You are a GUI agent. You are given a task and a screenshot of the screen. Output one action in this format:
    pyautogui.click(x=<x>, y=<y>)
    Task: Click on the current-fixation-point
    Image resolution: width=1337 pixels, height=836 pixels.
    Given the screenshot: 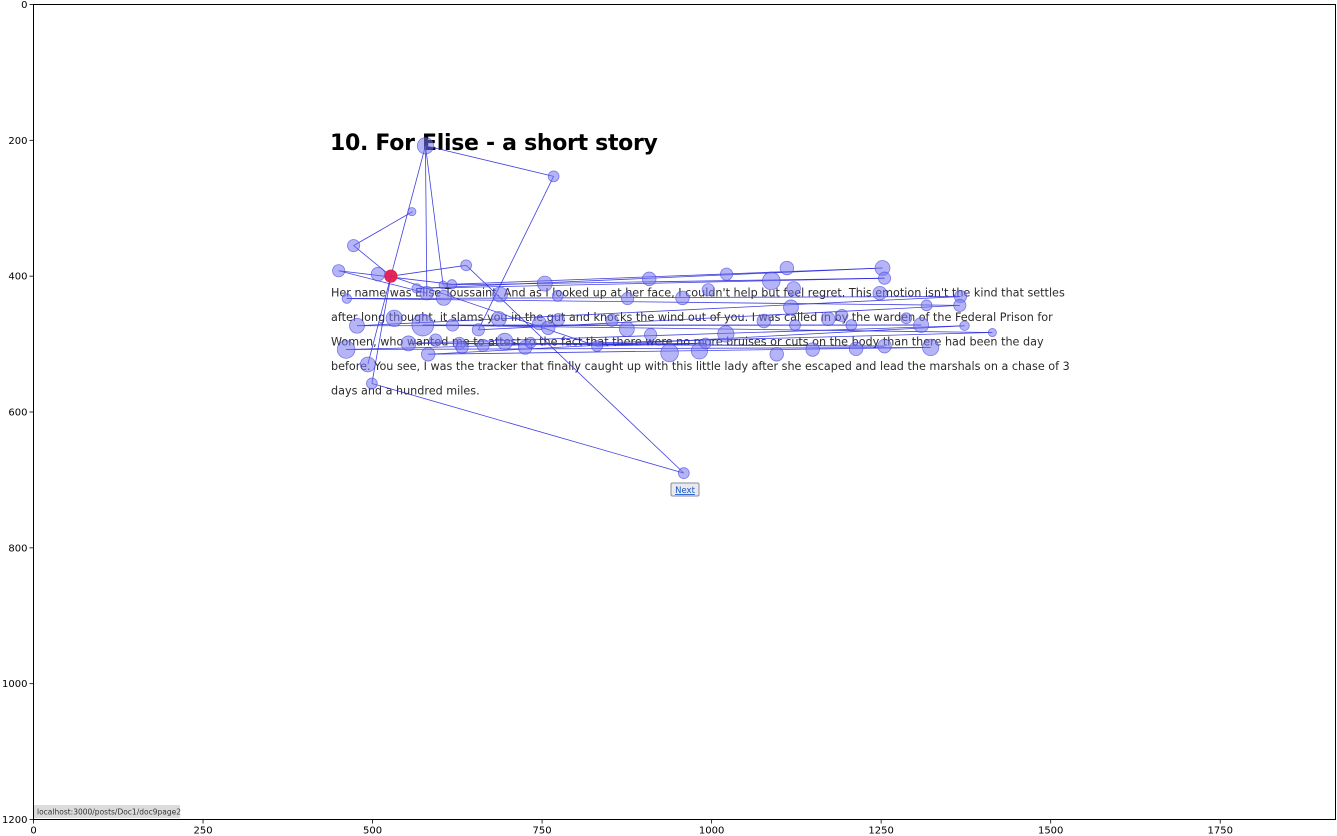 What is the action you would take?
    pyautogui.click(x=391, y=276)
    